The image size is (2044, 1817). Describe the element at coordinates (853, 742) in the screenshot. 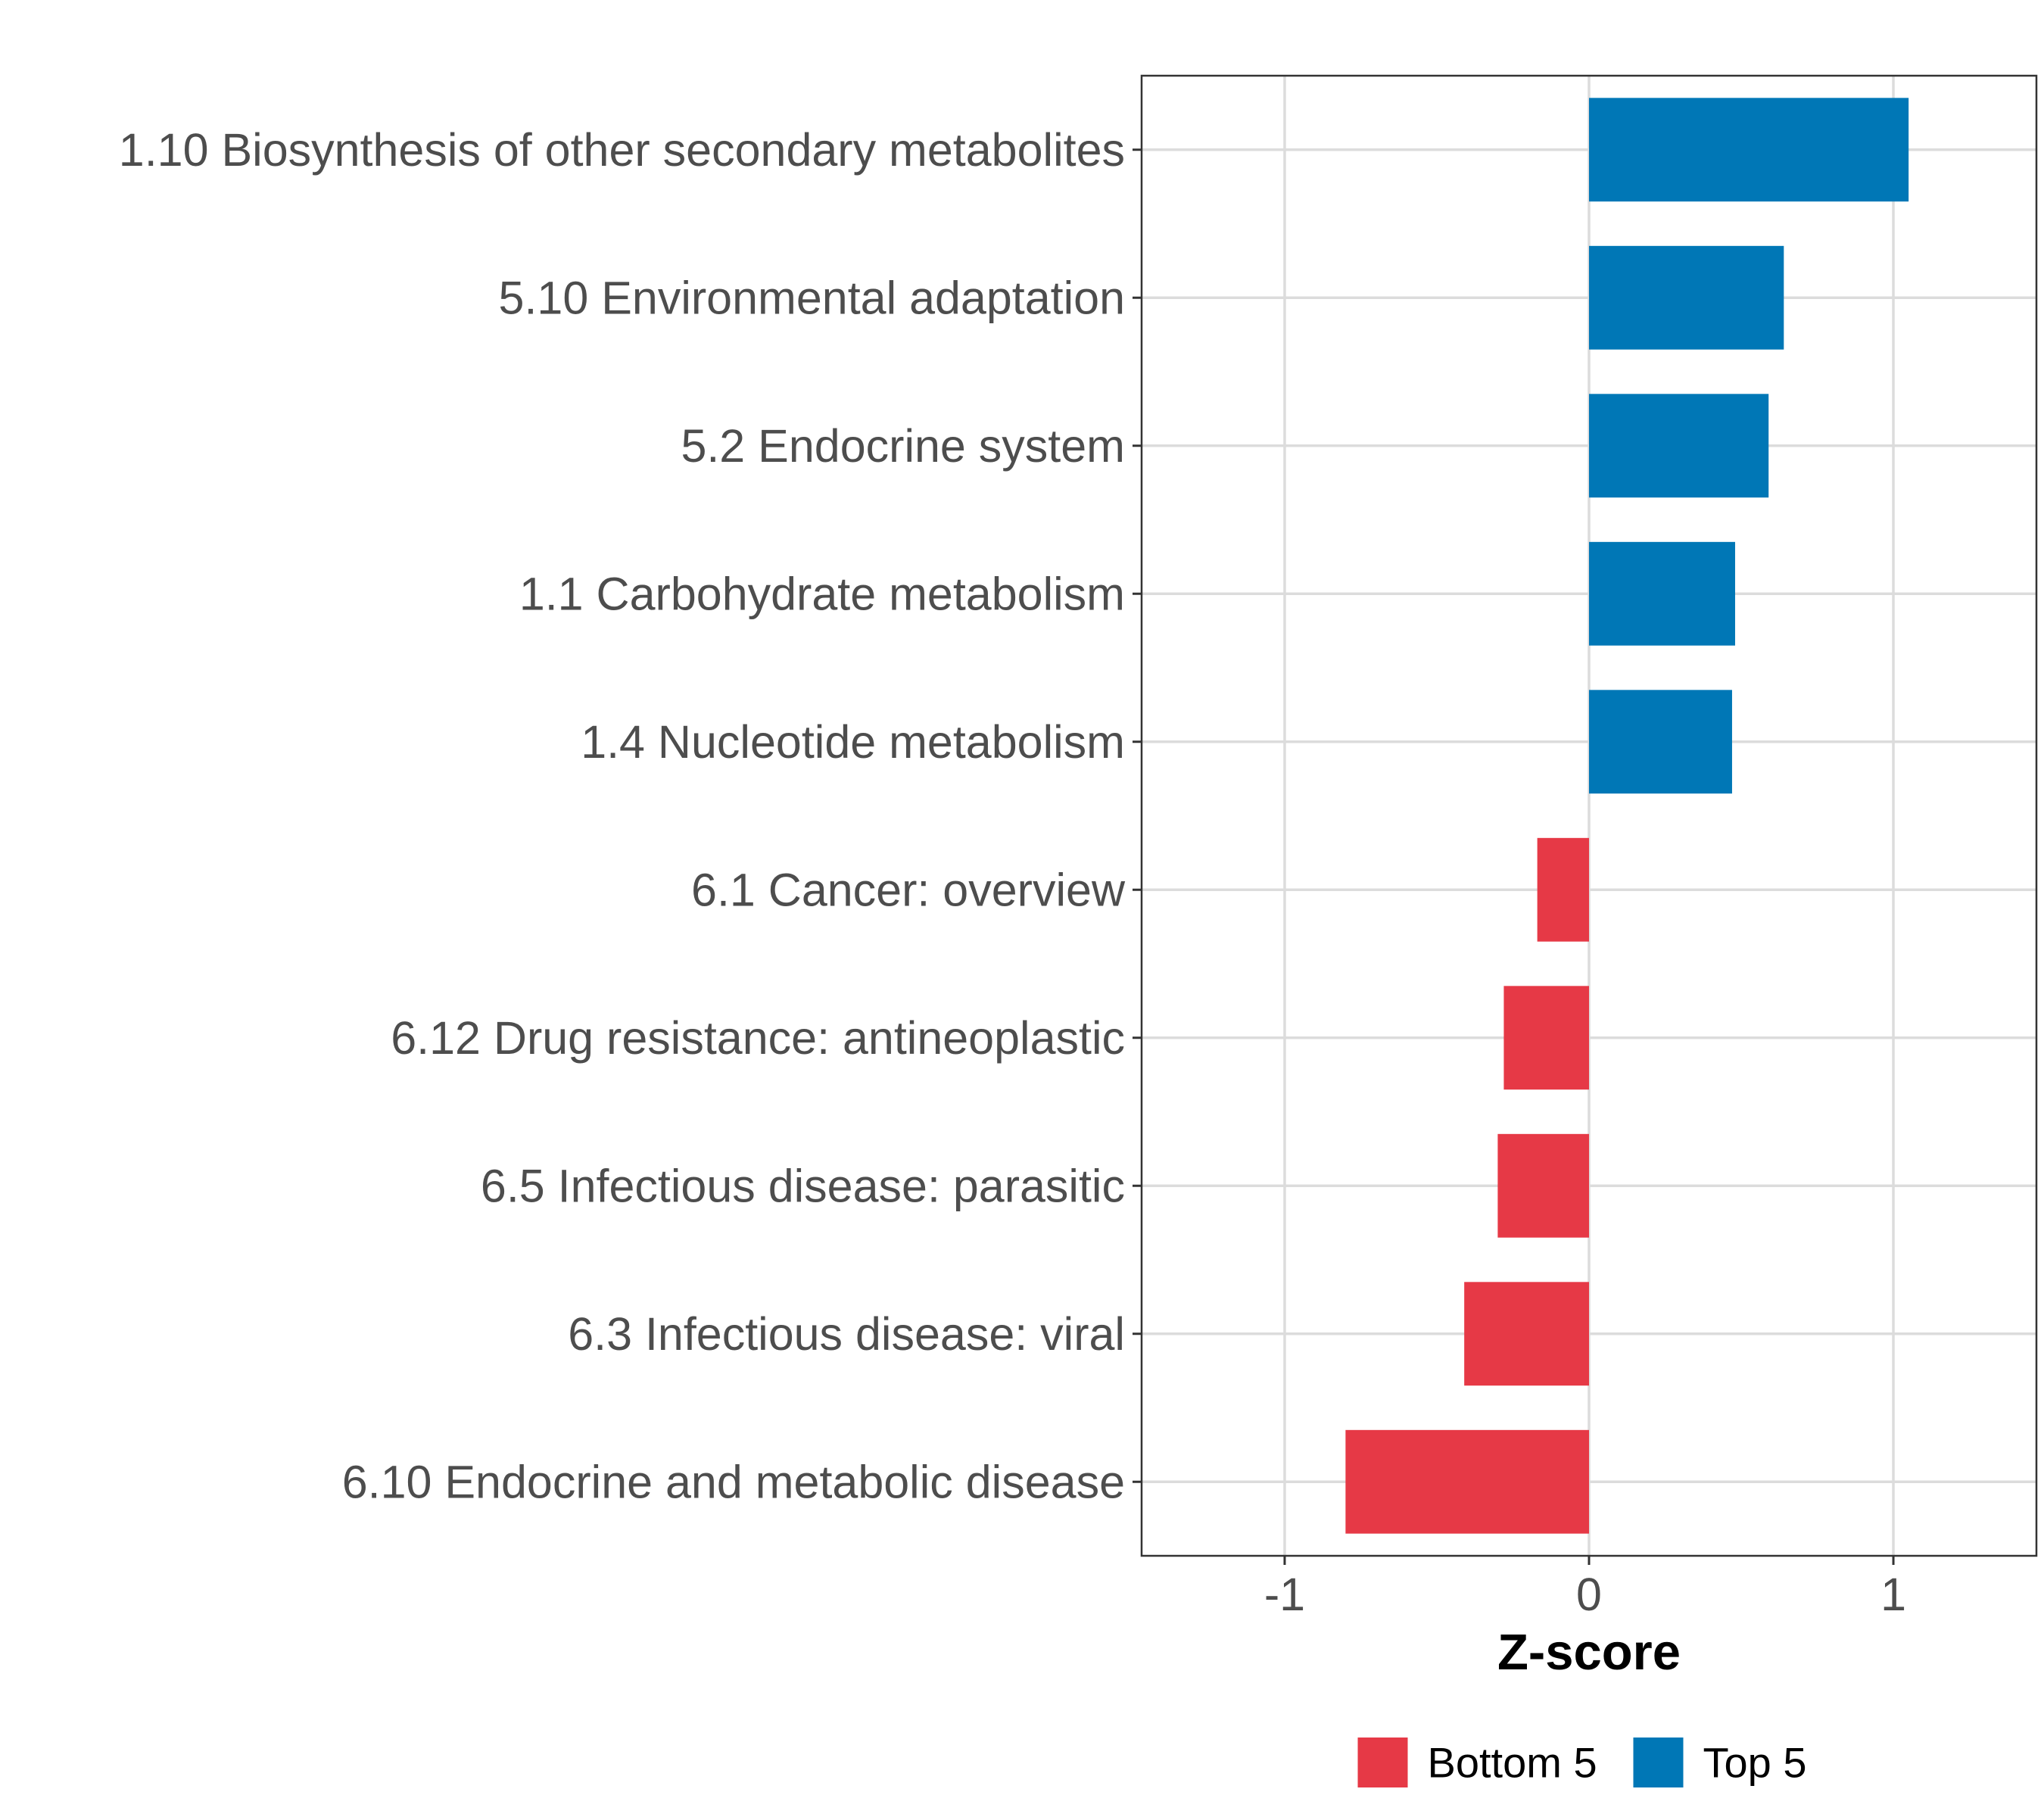

I see `y-tick-label: 1.4 Nucleotide metabolism` at that location.